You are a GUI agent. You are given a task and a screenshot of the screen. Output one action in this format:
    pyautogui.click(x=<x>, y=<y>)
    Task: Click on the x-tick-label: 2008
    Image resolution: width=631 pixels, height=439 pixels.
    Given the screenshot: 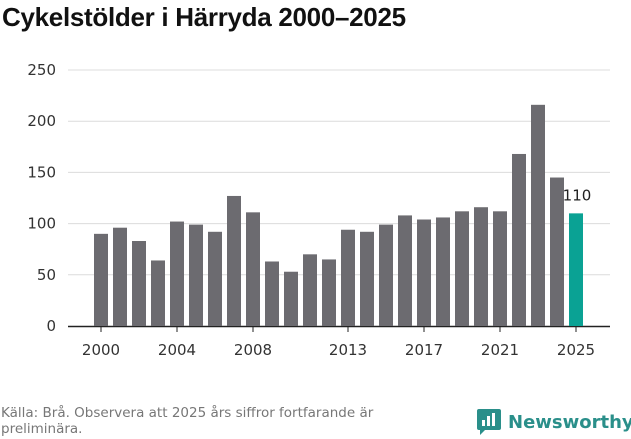 What is the action you would take?
    pyautogui.click(x=253, y=350)
    